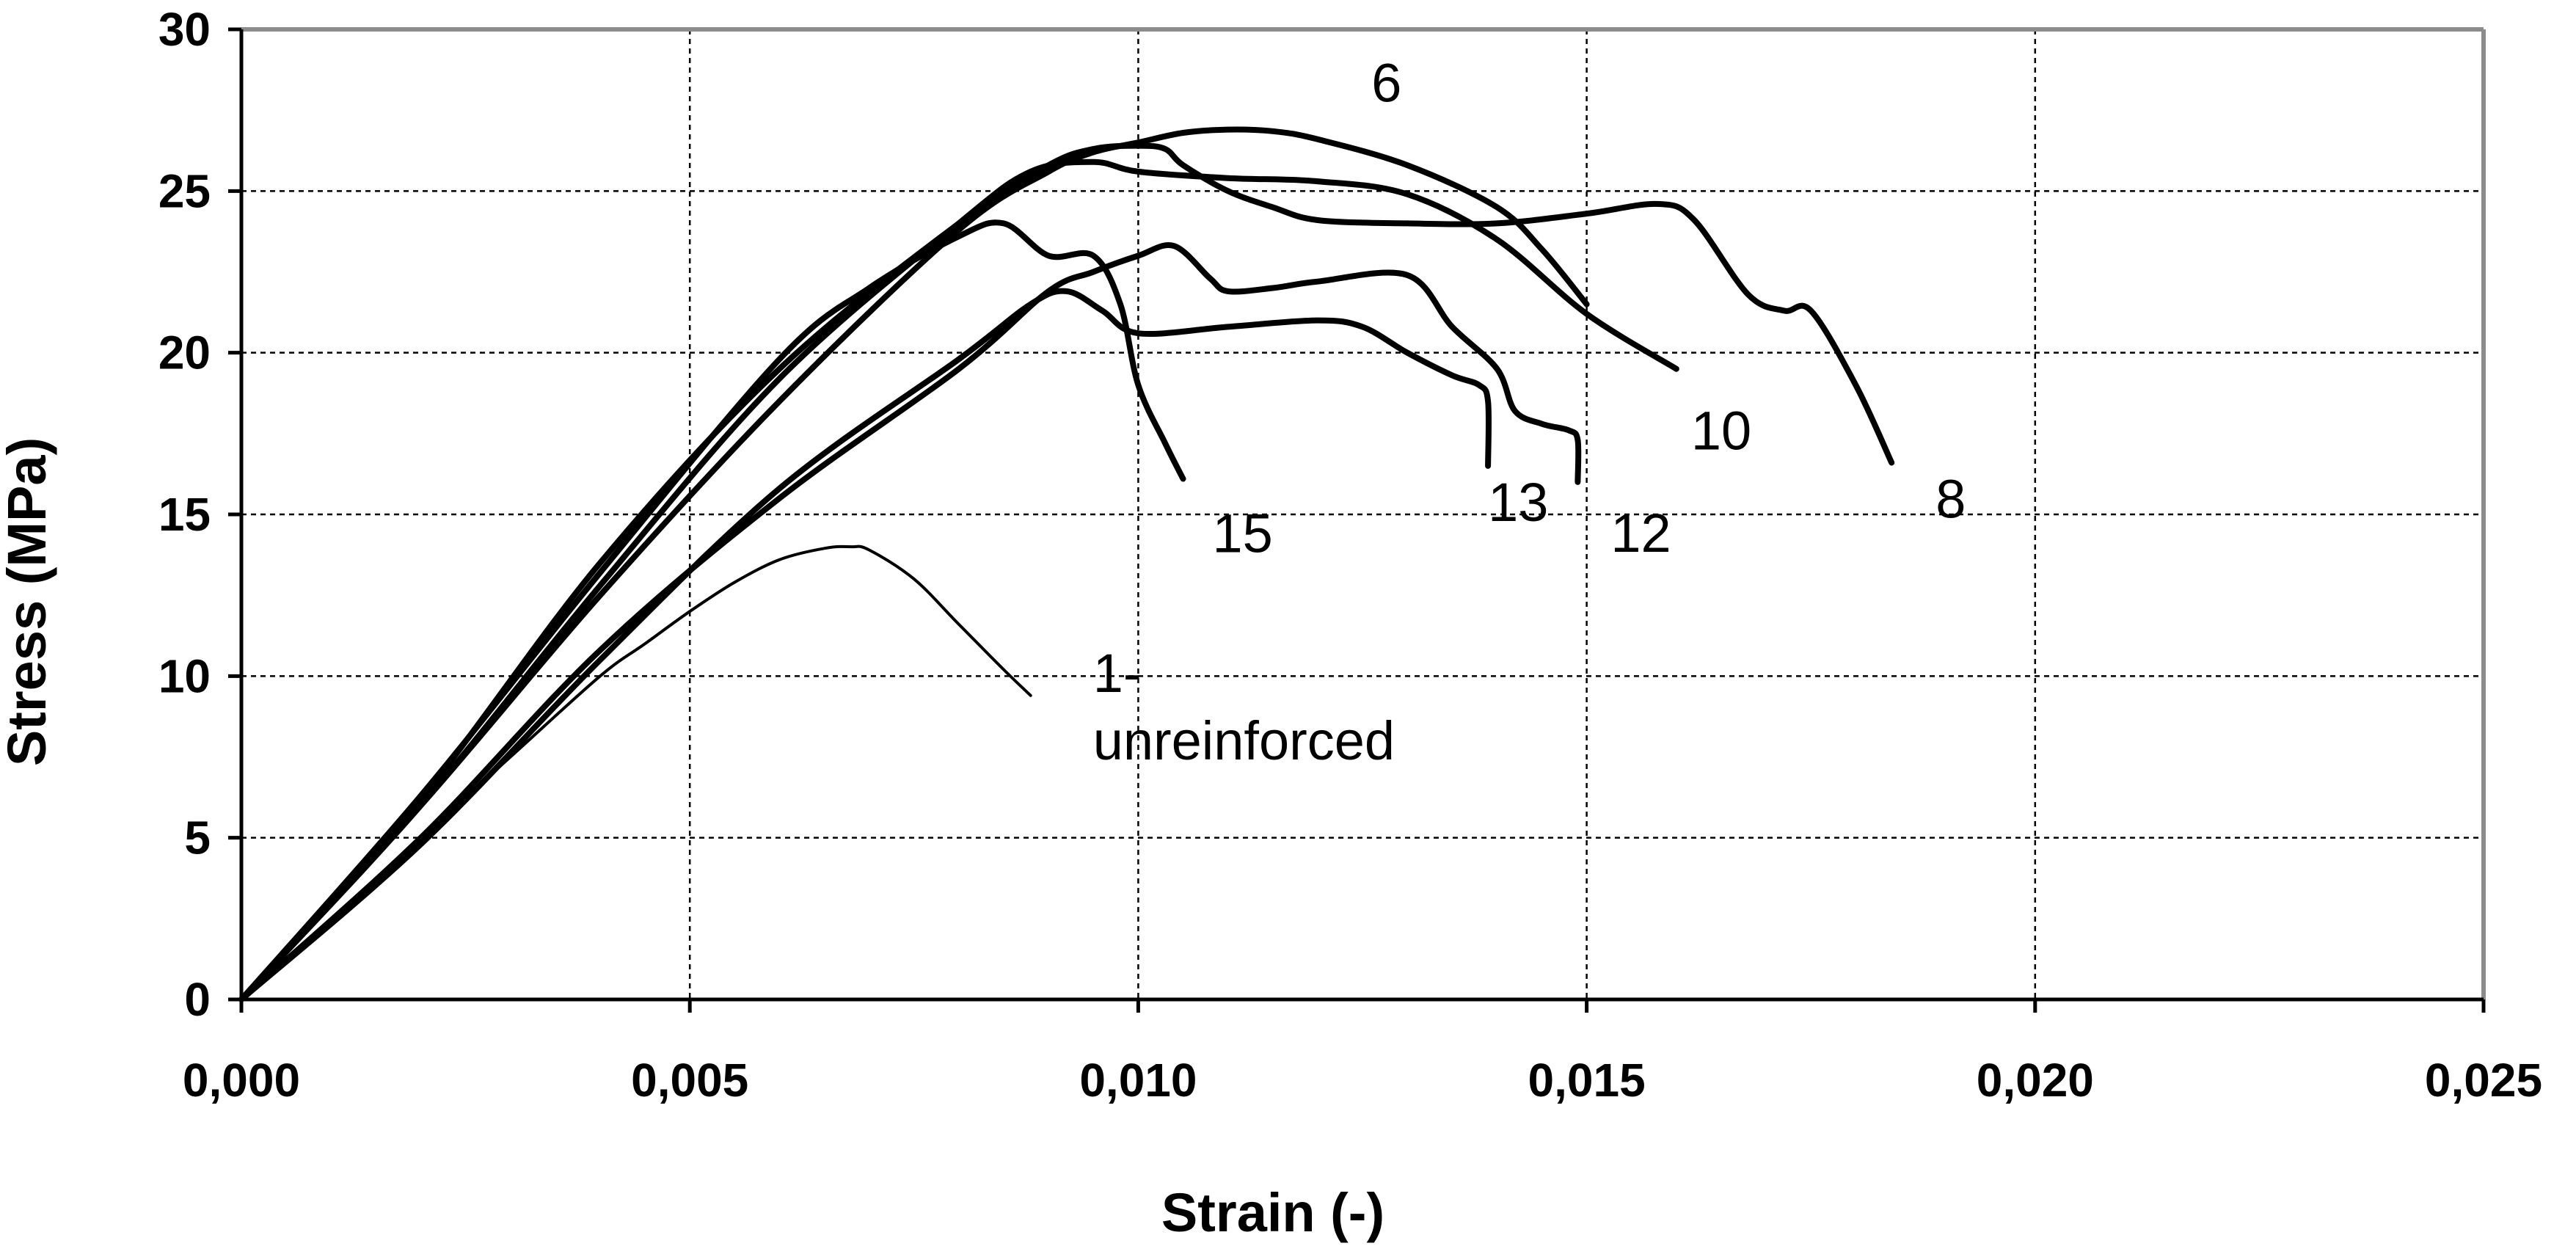 This screenshot has width=2576, height=1246. I want to click on series-label-8: 8, so click(1950, 498).